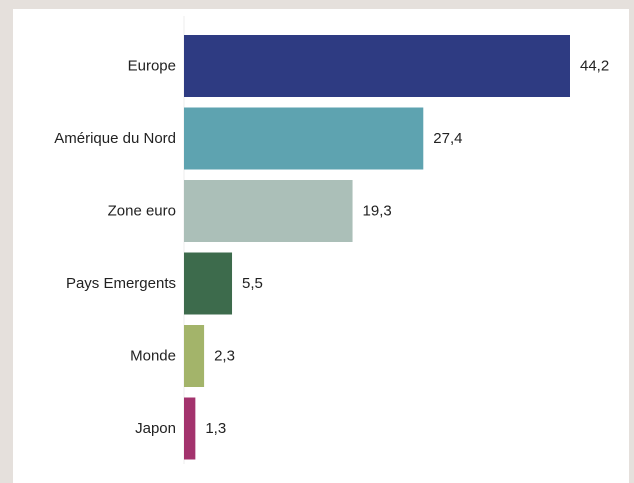 Image resolution: width=634 pixels, height=483 pixels. Describe the element at coordinates (153, 356) in the screenshot. I see `category-label: Monde` at that location.